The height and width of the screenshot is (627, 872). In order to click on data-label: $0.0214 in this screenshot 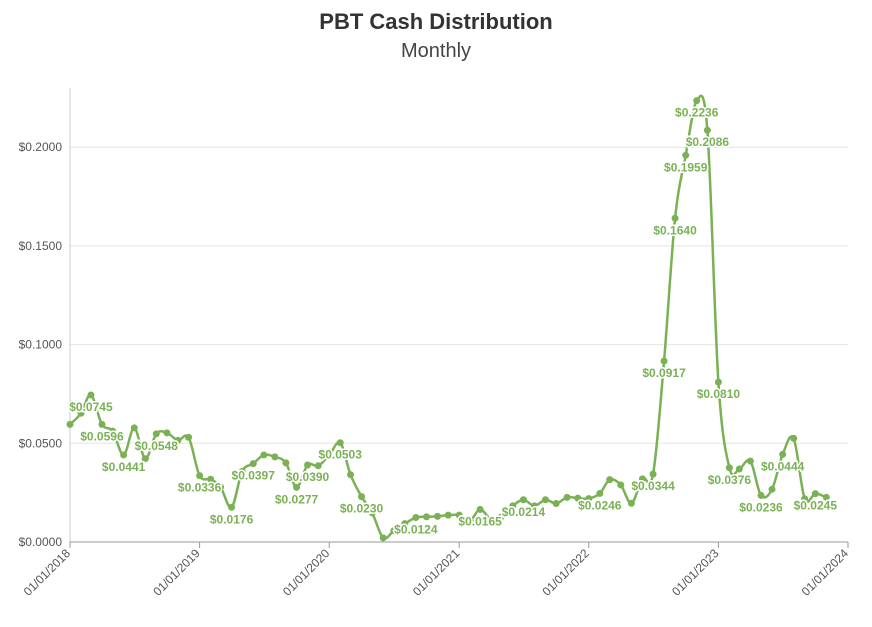, I will do `click(524, 512)`.